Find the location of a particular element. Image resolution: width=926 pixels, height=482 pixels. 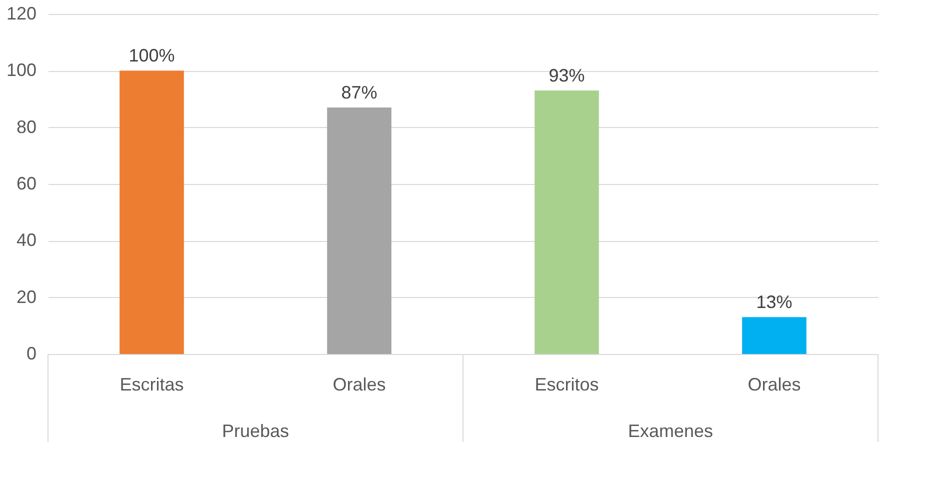

text: Pruebas is located at coordinates (256, 431).